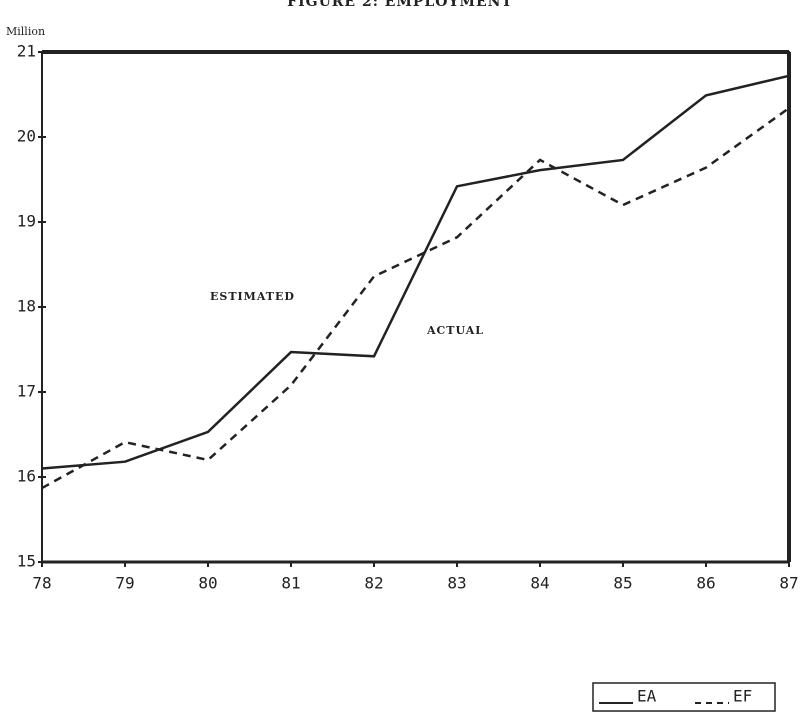 This screenshot has height=716, width=801. Describe the element at coordinates (26, 51) in the screenshot. I see `y-tick-label: 21` at that location.